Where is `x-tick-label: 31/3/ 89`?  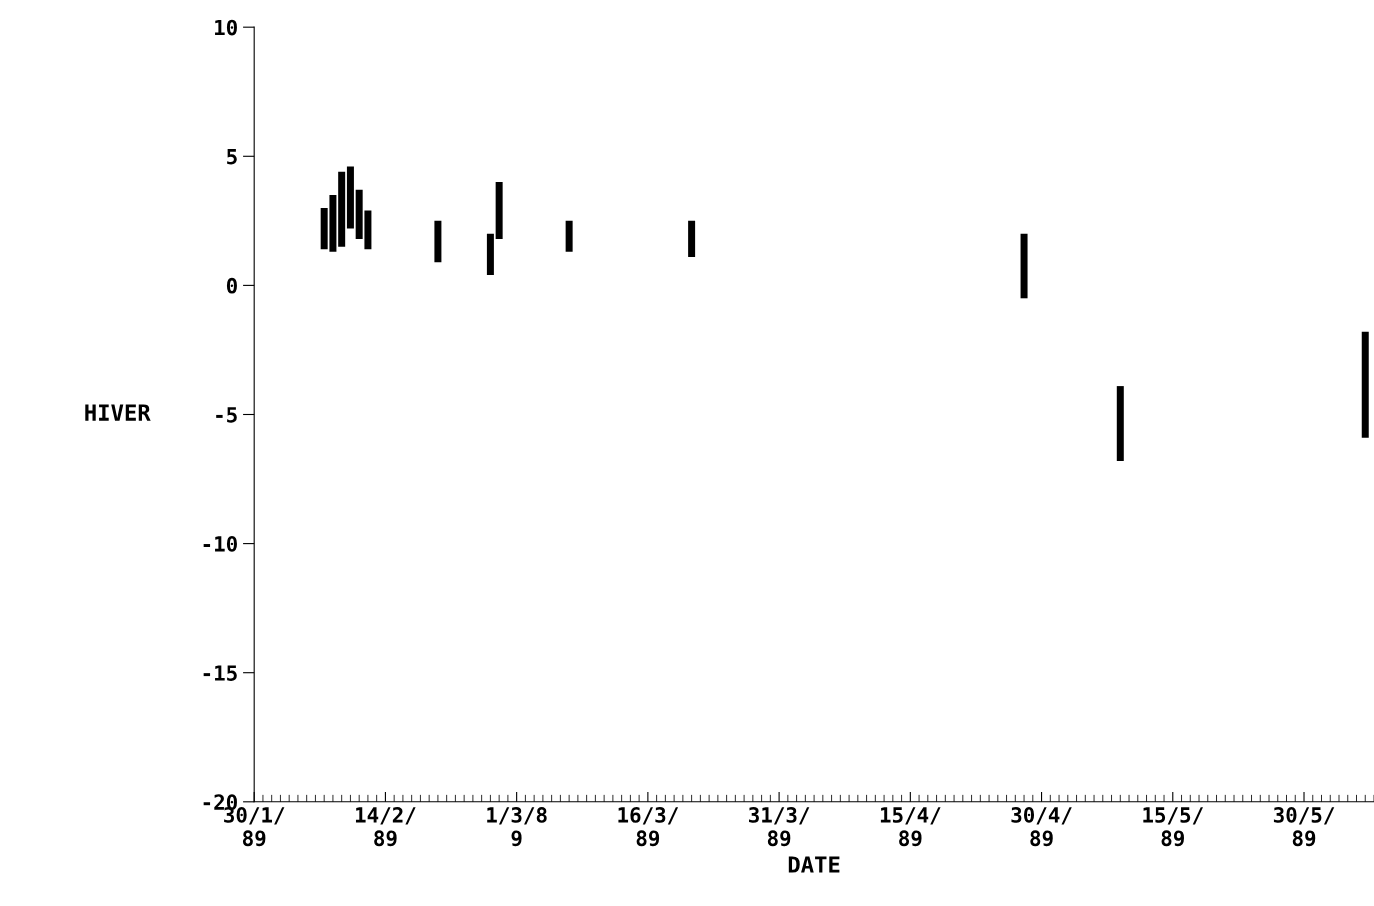 x-tick-label: 31/3/ 89 is located at coordinates (779, 827).